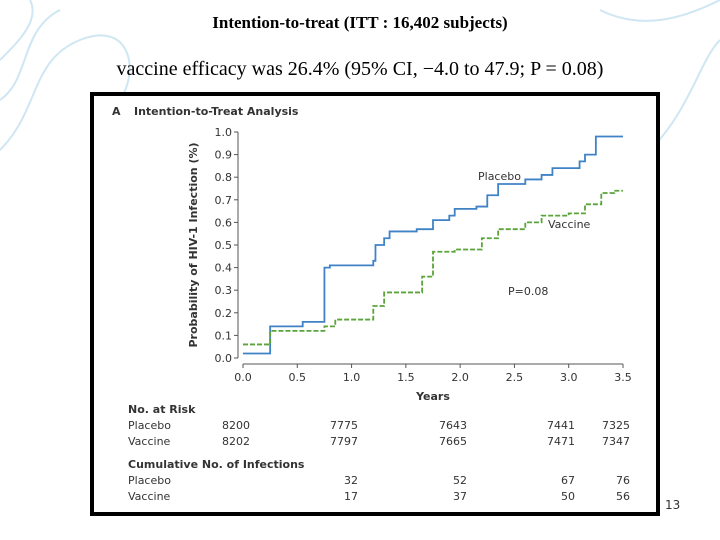  What do you see at coordinates (453, 425) in the screenshot?
I see `table-cell: 7643` at bounding box center [453, 425].